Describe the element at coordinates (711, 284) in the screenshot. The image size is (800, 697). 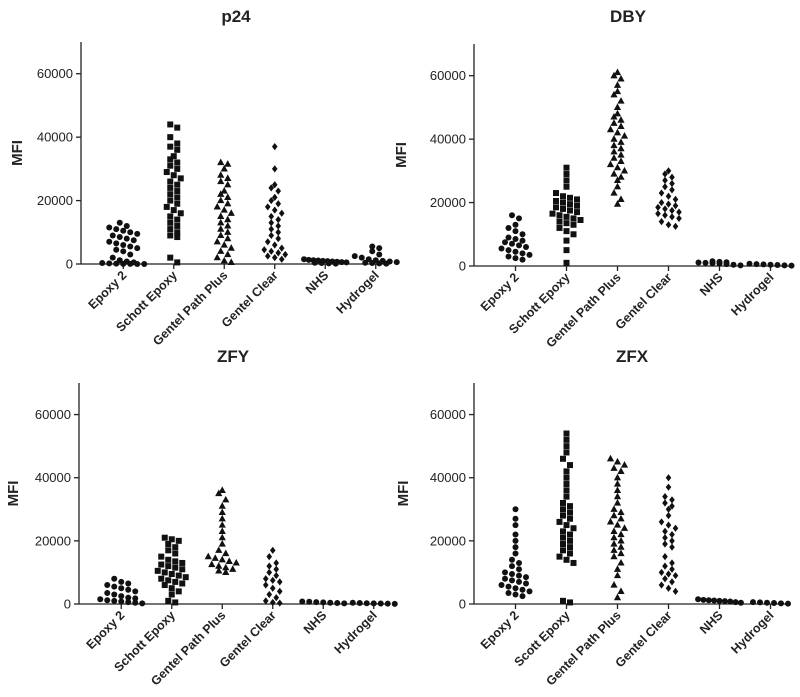
I see `x-tick-label: NHS` at that location.